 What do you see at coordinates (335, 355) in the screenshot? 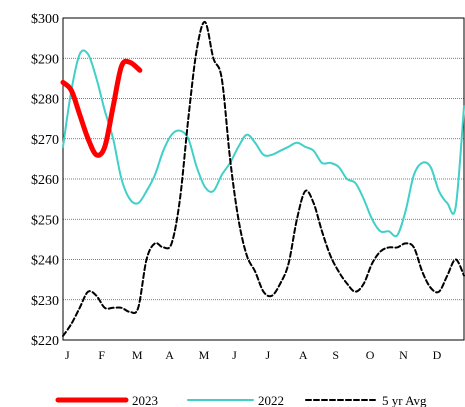
I see `x-tick-label: S` at bounding box center [335, 355].